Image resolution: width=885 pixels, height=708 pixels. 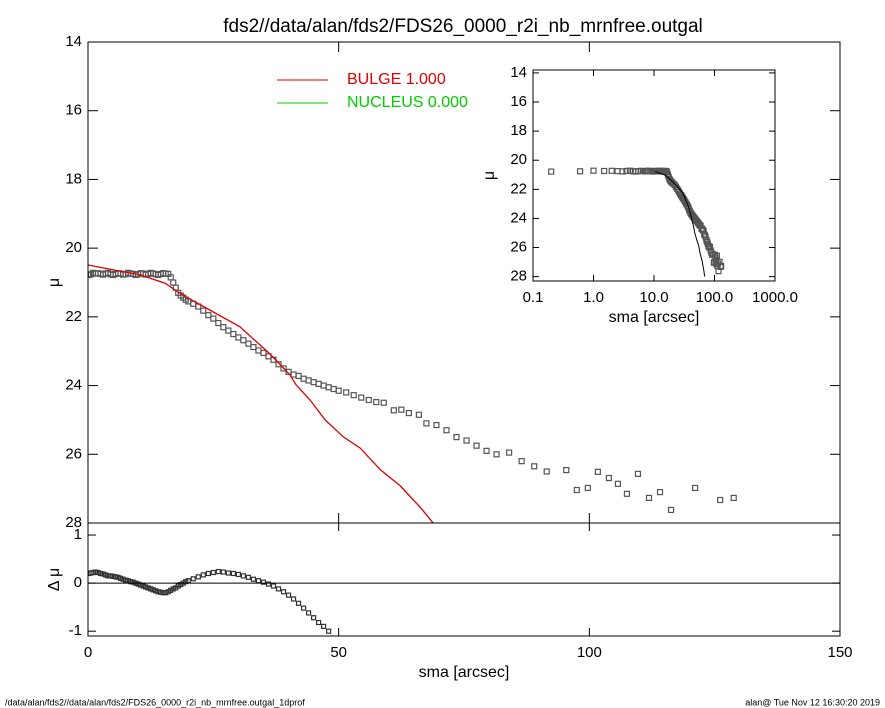 What do you see at coordinates (715, 297) in the screenshot?
I see `x-tick-label: 100.0` at bounding box center [715, 297].